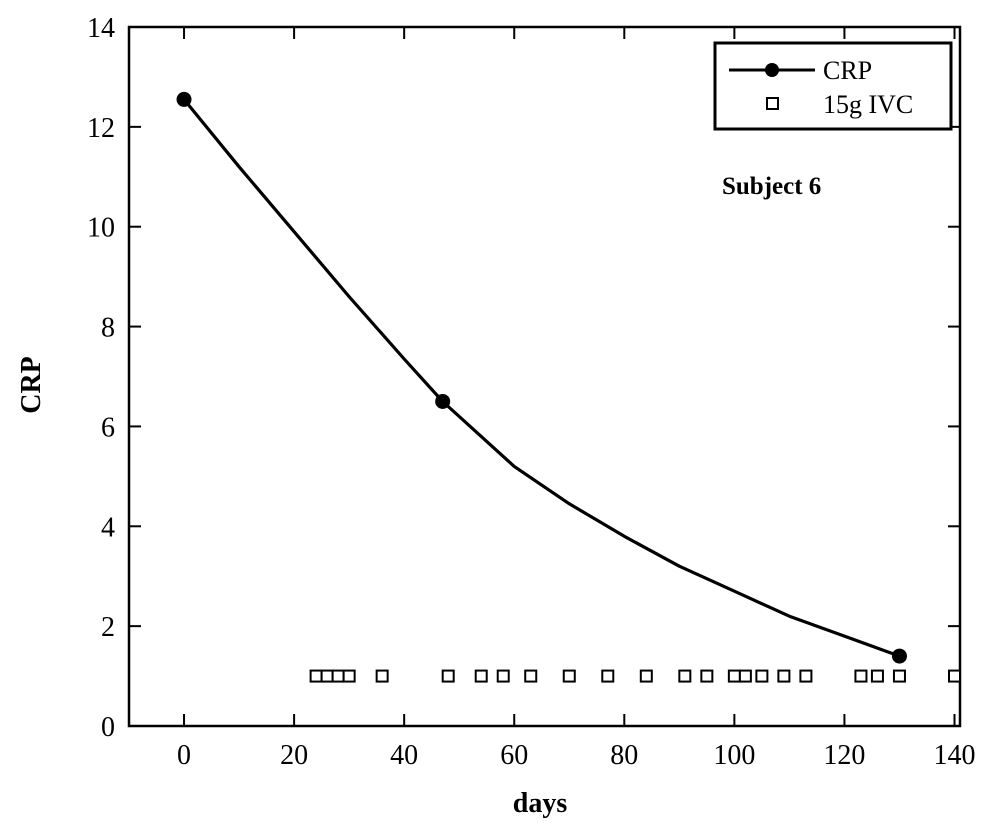  What do you see at coordinates (101, 128) in the screenshot?
I see `y-tick-label: 12` at bounding box center [101, 128].